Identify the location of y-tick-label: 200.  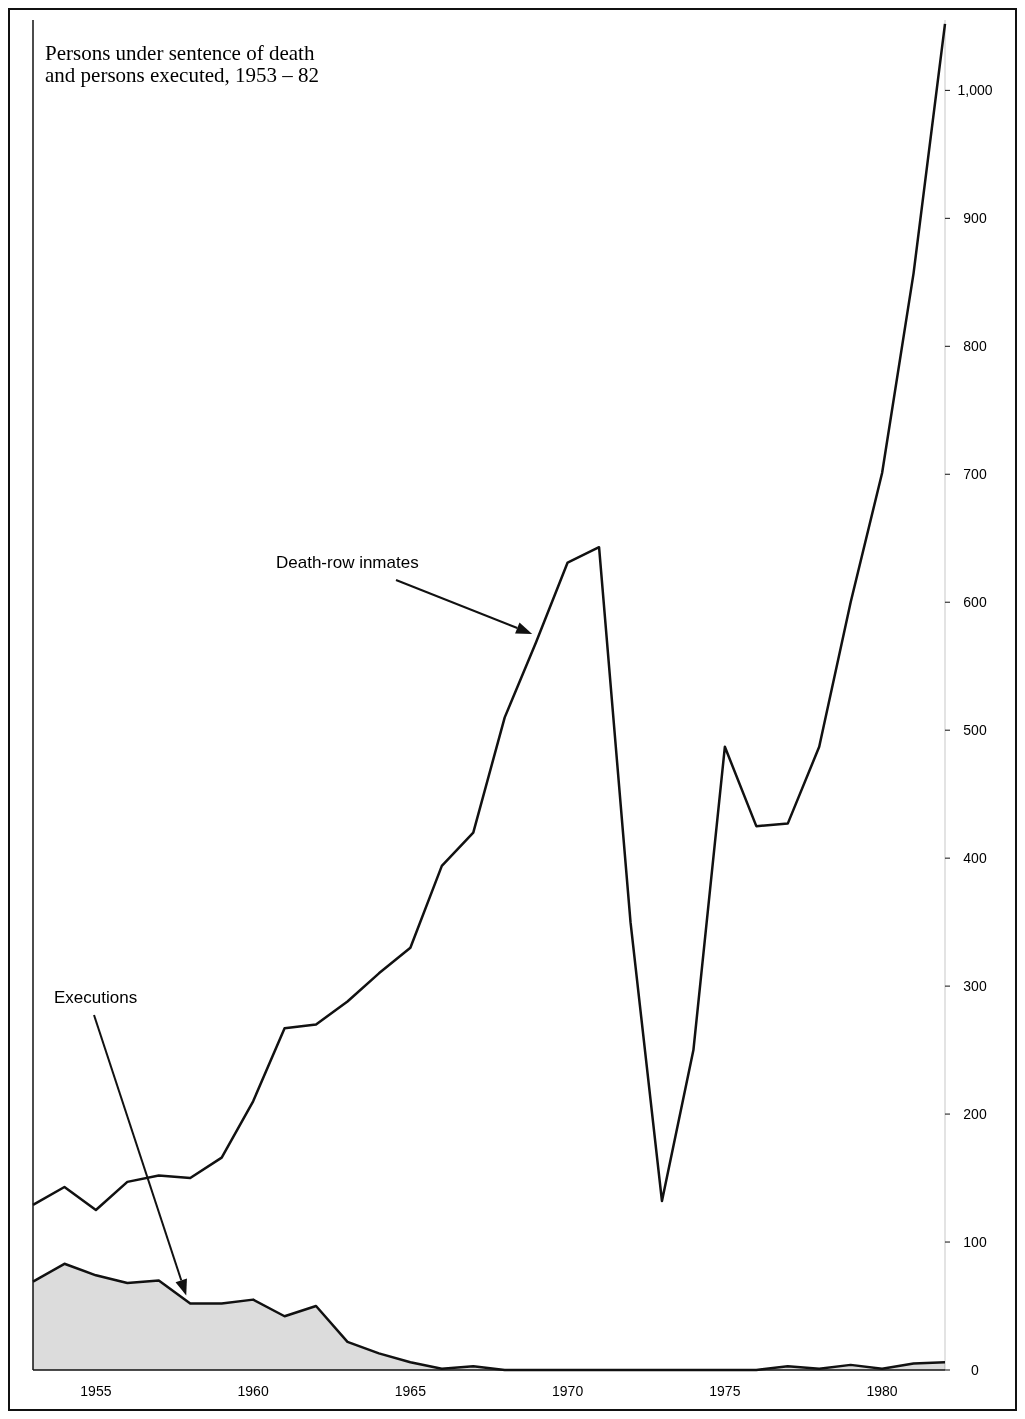
(975, 1113).